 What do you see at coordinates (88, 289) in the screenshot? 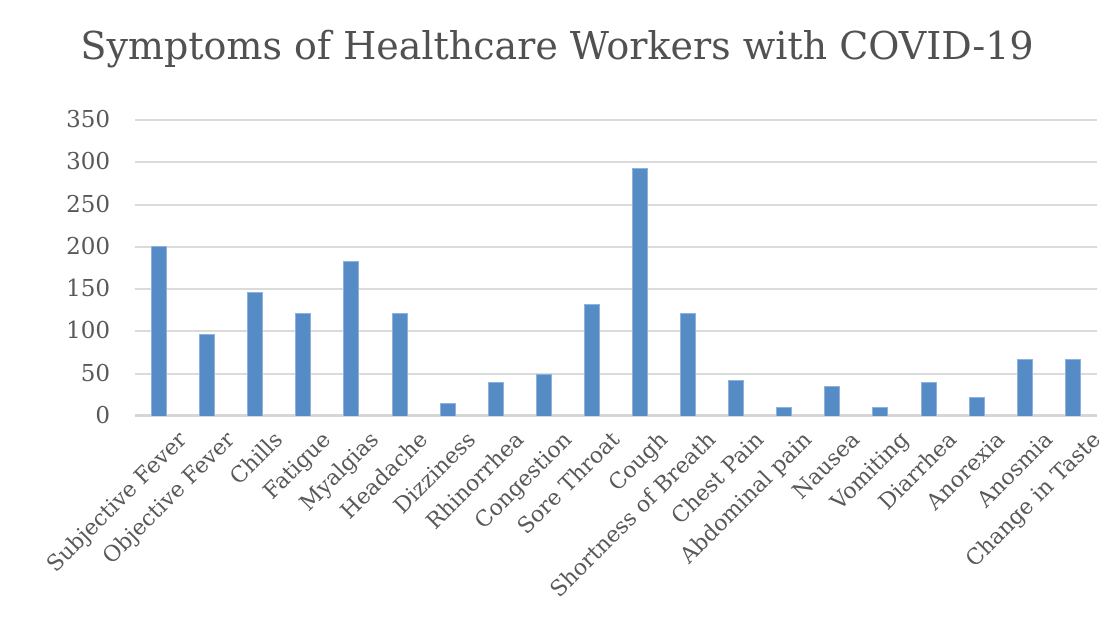
I see `y-tick-label-150: 150` at bounding box center [88, 289].